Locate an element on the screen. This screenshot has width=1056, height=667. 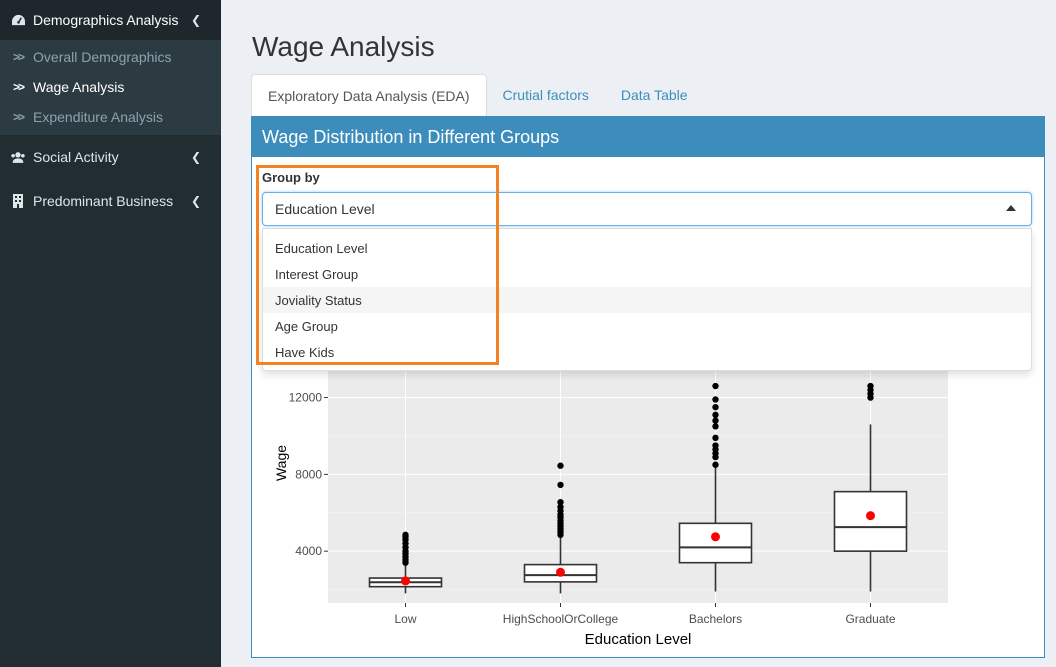
sidebar-item-social-activity: Social Activity ❮ is located at coordinates (110, 157).